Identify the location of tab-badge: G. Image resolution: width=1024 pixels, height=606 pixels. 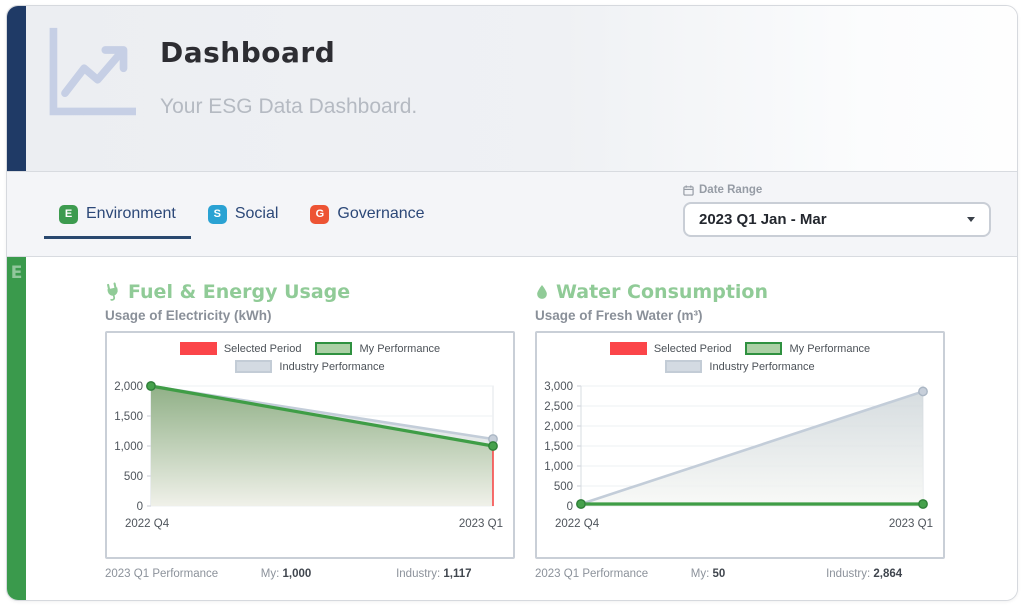
(320, 214).